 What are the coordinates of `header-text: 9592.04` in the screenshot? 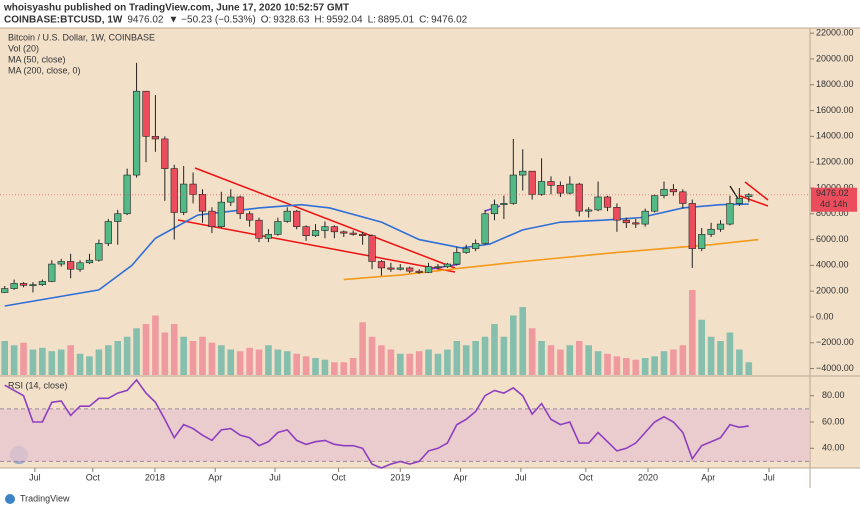 It's located at (344, 20).